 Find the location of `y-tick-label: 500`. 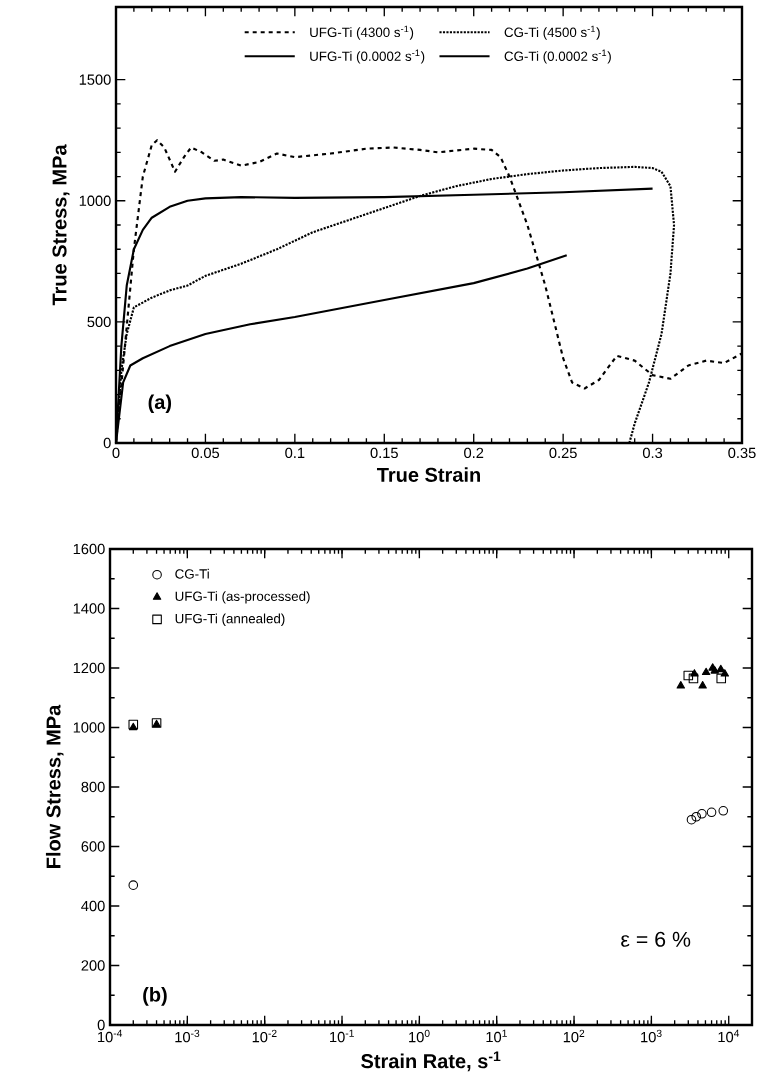

y-tick-label: 500 is located at coordinates (99, 322).